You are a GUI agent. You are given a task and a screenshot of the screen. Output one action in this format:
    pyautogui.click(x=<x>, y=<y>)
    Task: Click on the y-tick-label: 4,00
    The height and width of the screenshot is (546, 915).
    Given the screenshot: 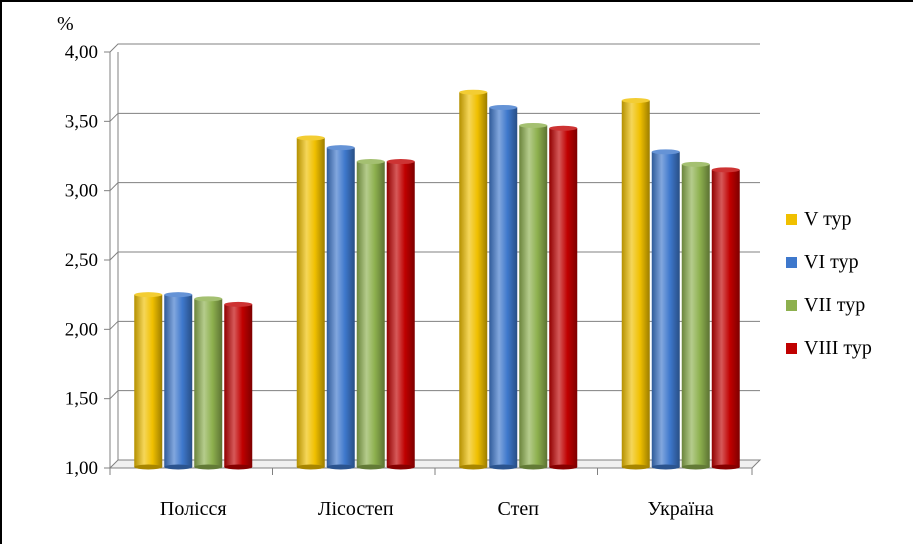 What is the action you would take?
    pyautogui.click(x=81, y=52)
    